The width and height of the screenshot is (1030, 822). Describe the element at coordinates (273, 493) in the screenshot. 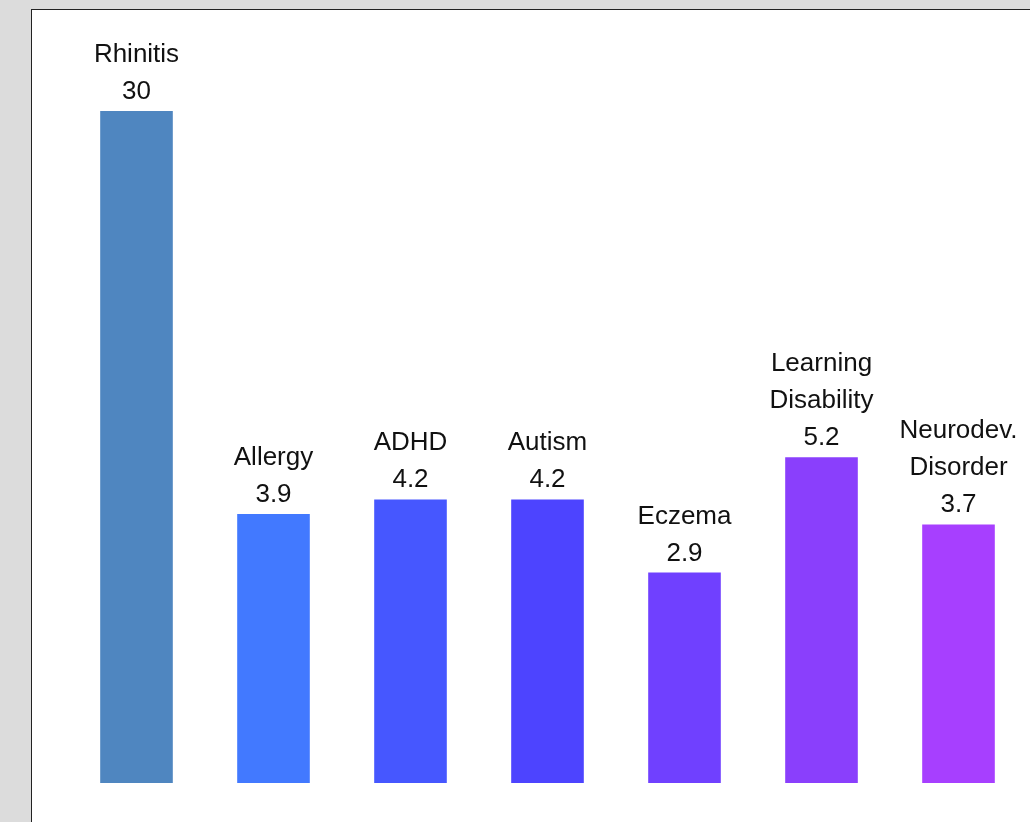

I see `data-label: 3.9` at that location.